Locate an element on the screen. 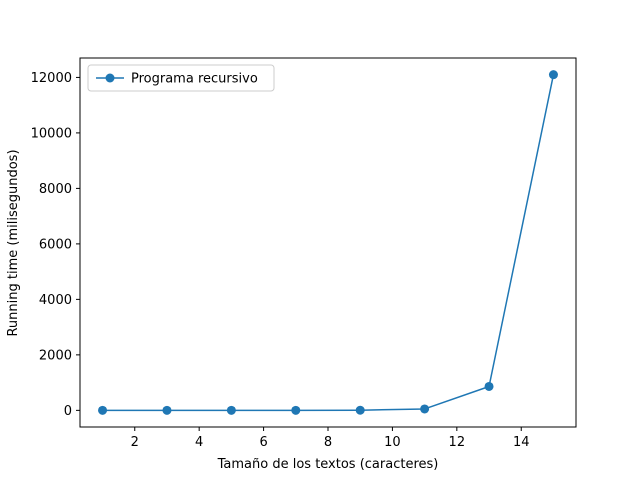 This screenshot has height=480, width=640. x-tick-label: 12 is located at coordinates (457, 442).